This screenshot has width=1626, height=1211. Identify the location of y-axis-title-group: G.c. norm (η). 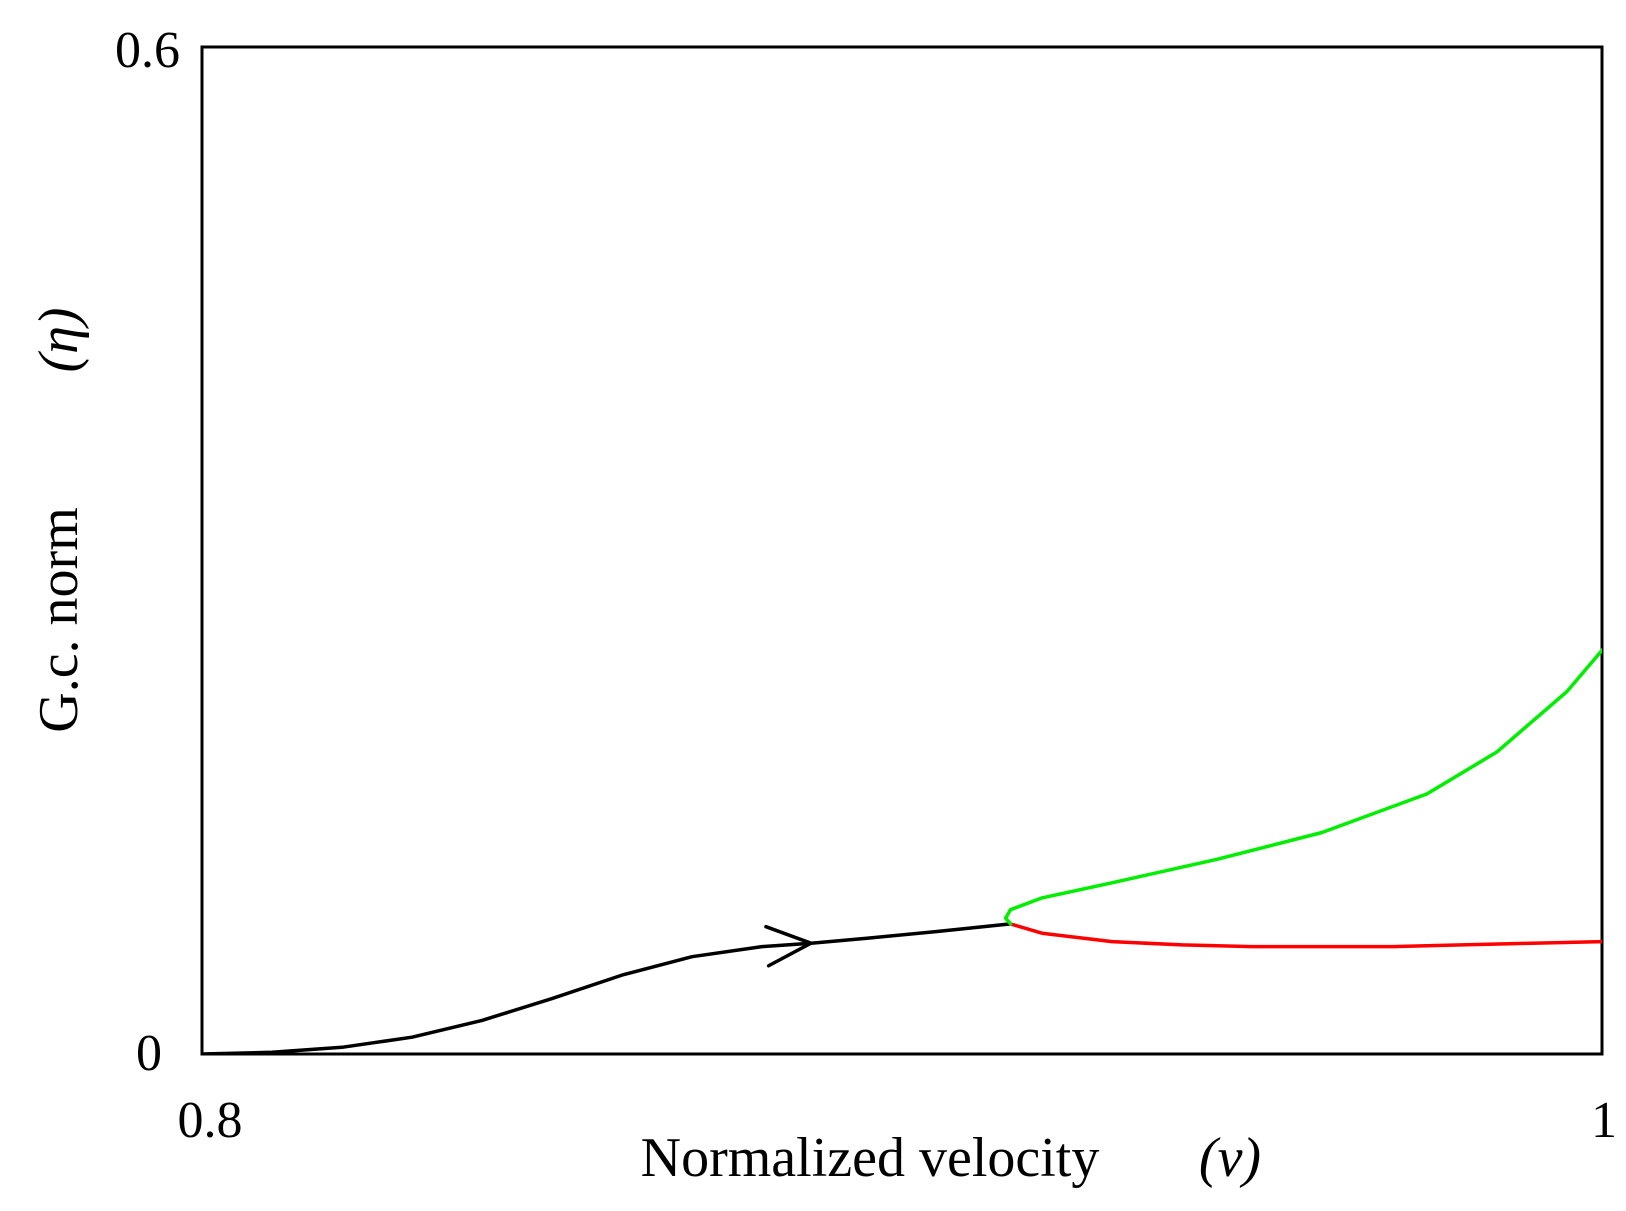
(59, 519).